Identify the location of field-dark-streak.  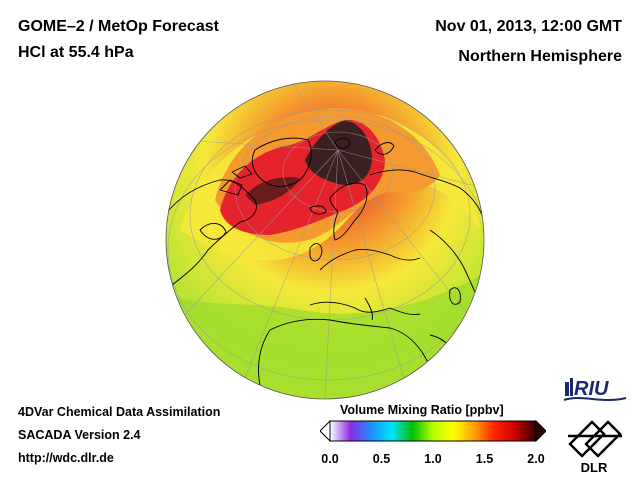
(272, 191).